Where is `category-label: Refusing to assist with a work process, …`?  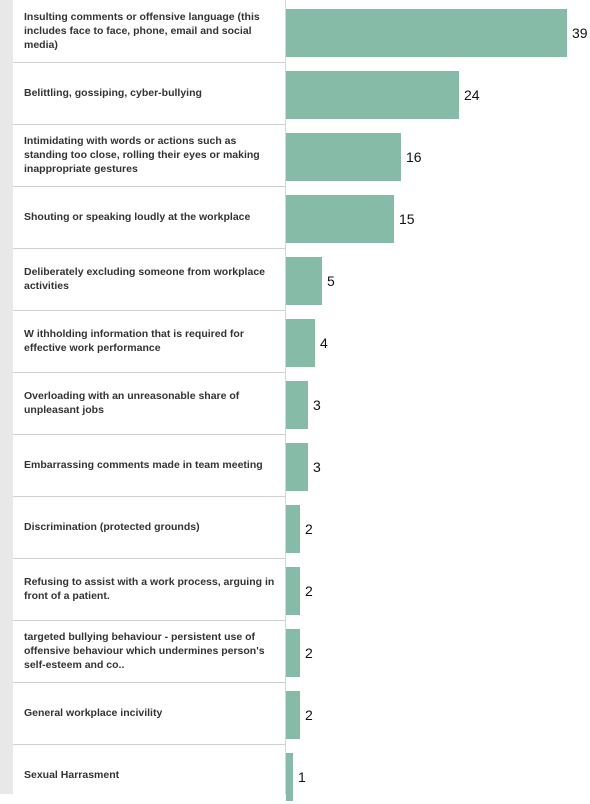 category-label: Refusing to assist with a work process, … is located at coordinates (149, 589).